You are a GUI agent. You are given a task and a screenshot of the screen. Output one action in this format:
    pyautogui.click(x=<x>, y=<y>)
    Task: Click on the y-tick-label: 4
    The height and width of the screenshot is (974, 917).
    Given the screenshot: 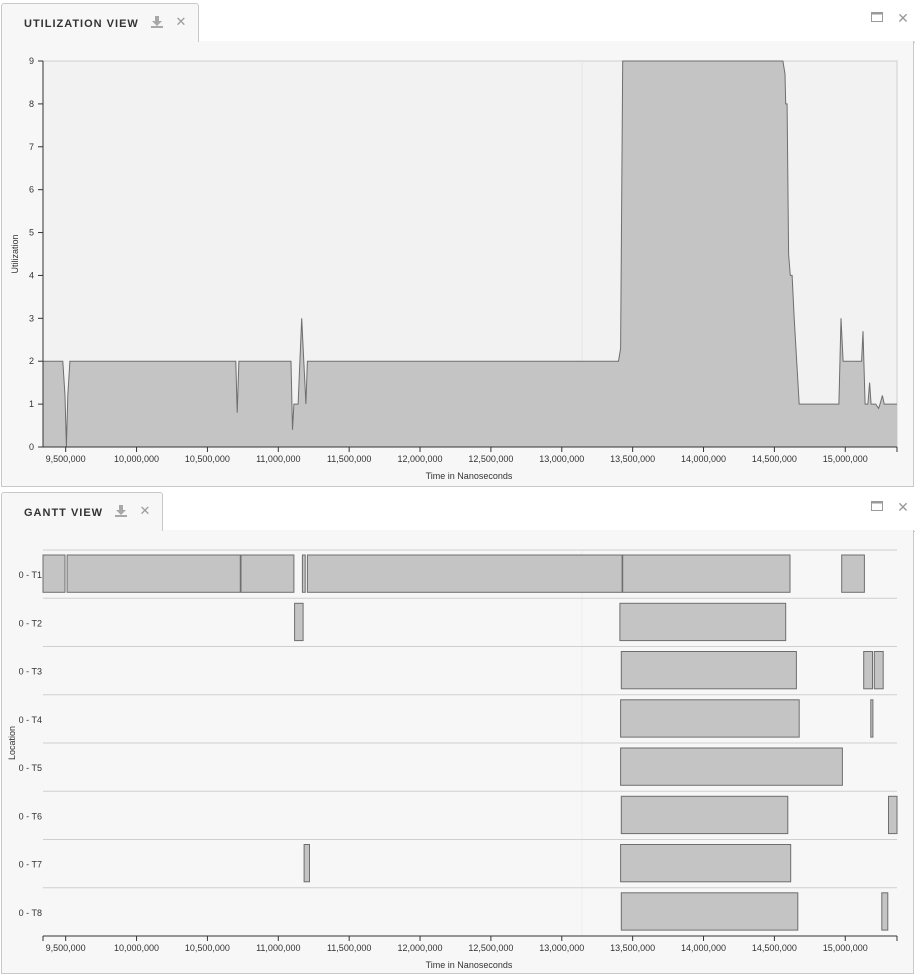 What is the action you would take?
    pyautogui.click(x=31, y=275)
    